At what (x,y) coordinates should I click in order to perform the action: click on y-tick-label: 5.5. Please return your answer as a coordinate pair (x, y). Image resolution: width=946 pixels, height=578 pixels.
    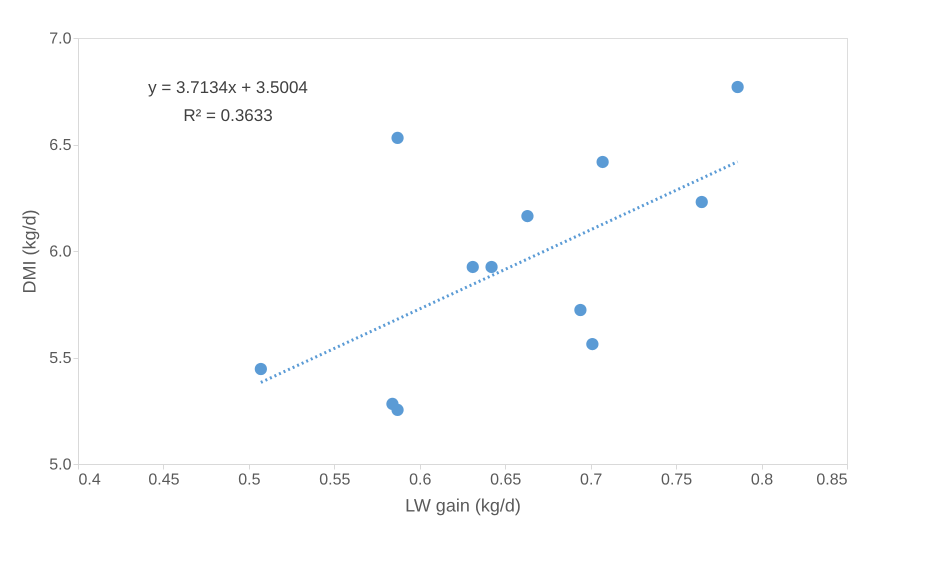
    Looking at the image, I should click on (60, 358).